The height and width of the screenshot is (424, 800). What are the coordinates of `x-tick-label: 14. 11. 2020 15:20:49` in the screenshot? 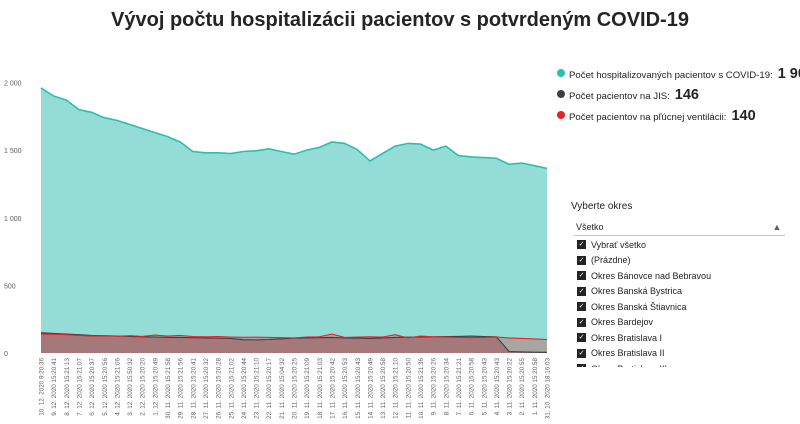 It's located at (370, 388).